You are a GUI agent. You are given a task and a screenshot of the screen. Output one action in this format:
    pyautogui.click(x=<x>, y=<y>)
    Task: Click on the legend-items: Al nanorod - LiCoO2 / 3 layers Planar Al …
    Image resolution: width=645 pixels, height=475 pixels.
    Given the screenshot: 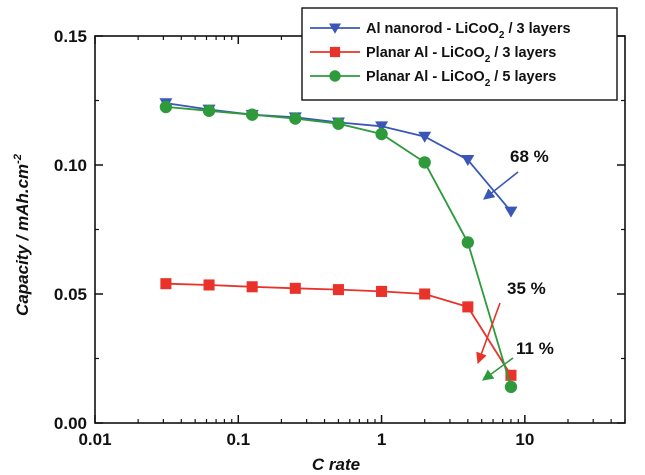 What is the action you would take?
    pyautogui.click(x=440, y=55)
    